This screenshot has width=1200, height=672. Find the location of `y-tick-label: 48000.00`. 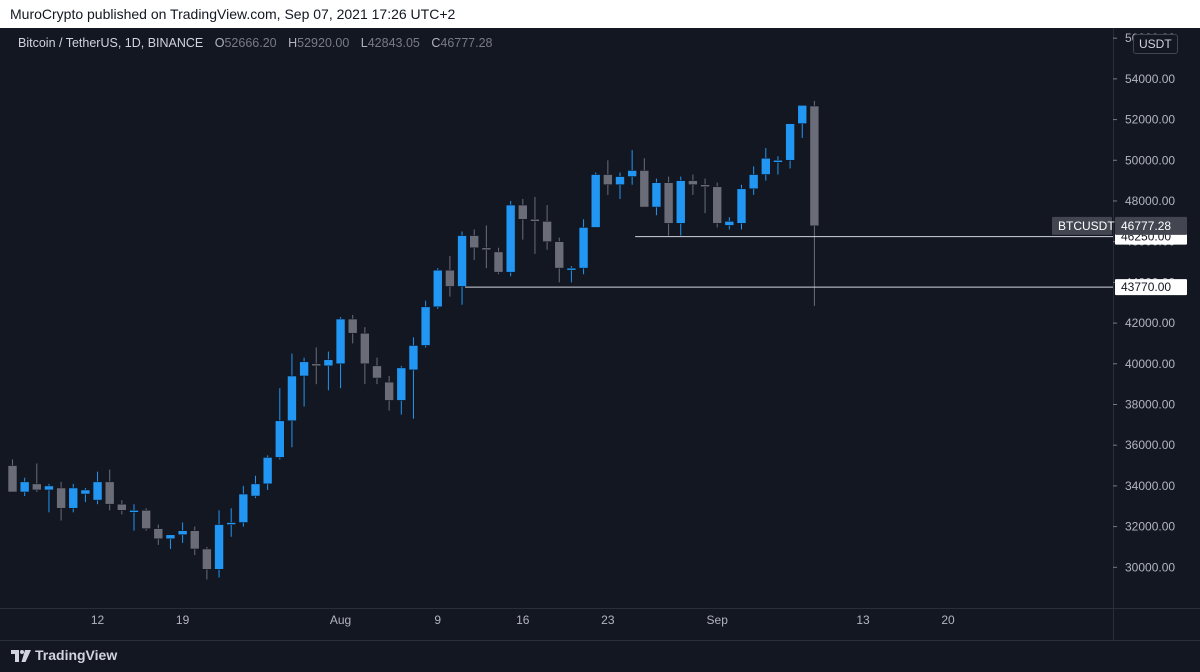

y-tick-label: 48000.00 is located at coordinates (1150, 201).